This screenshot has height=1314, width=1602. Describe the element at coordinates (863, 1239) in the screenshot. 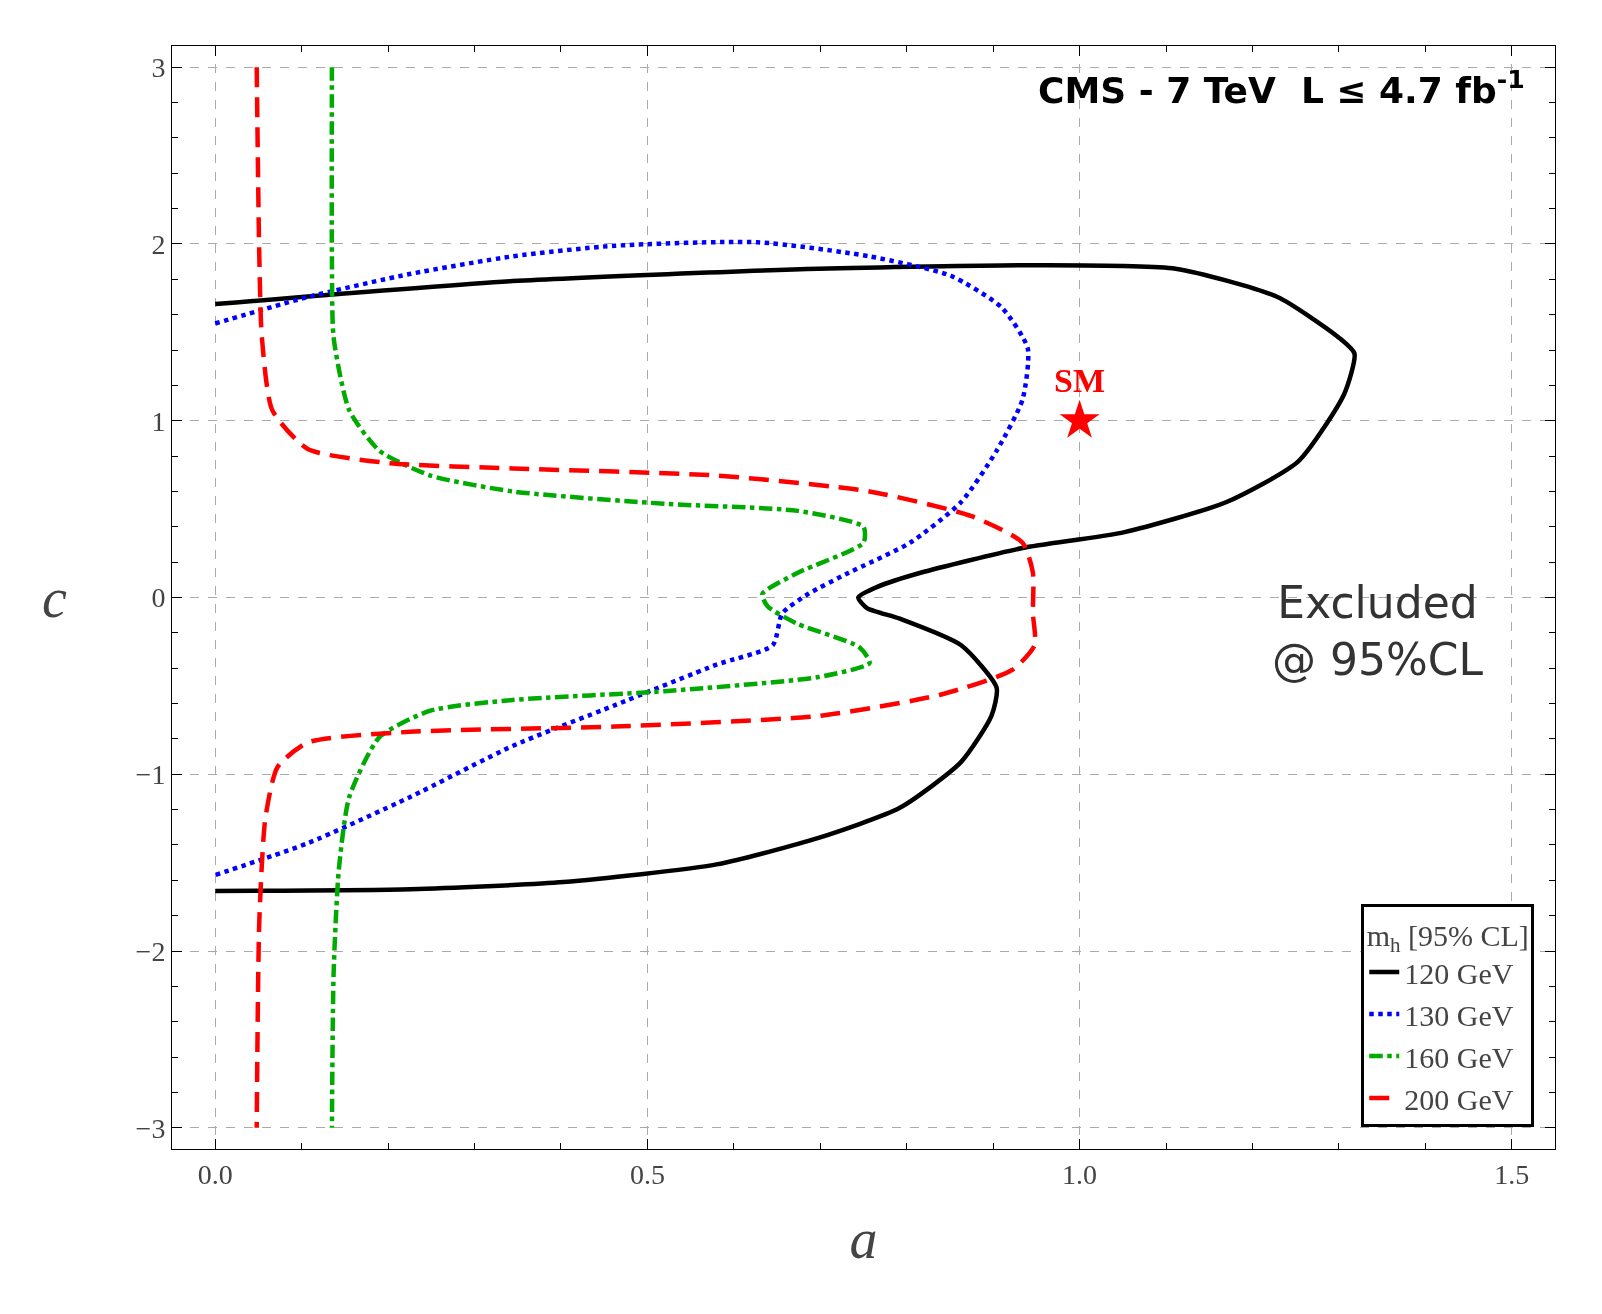

I see `x-axis-title: a` at that location.